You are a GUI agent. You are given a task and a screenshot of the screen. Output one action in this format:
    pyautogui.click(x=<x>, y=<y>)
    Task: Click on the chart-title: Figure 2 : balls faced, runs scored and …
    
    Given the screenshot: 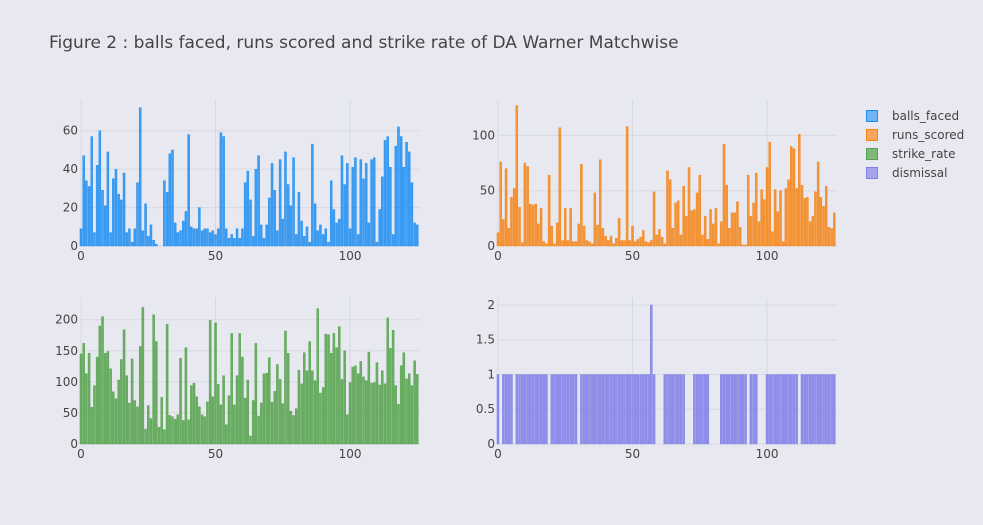 What is the action you would take?
    pyautogui.click(x=364, y=43)
    